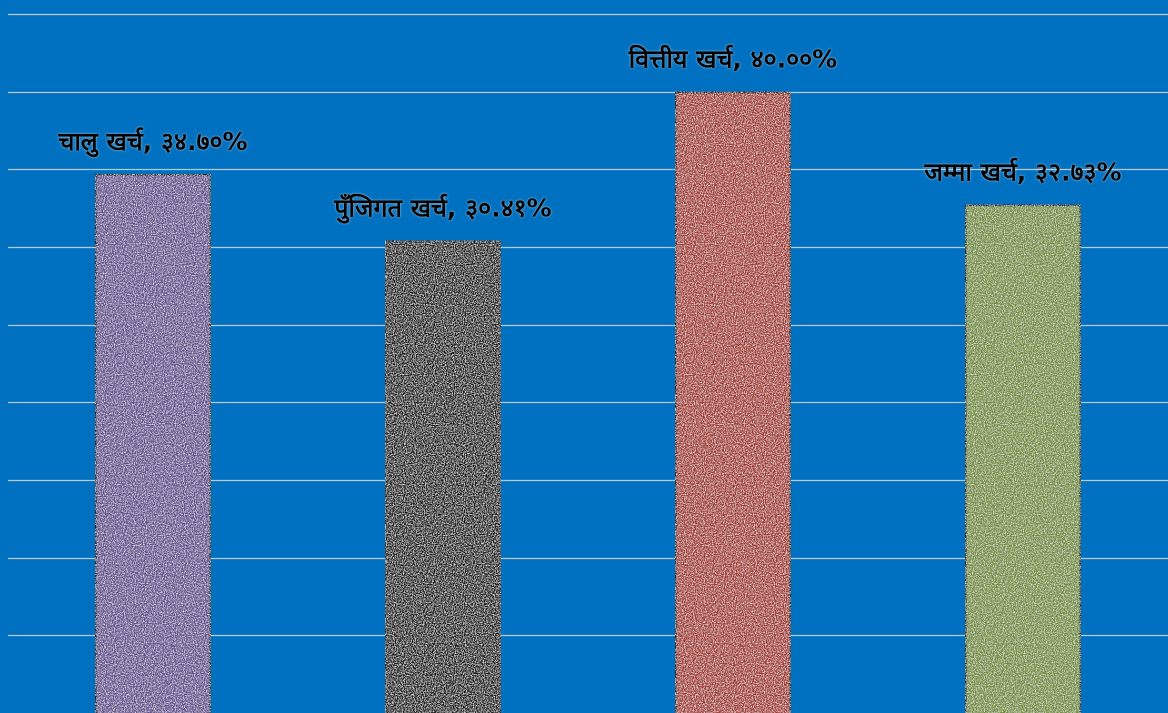 The width and height of the screenshot is (1168, 713). Describe the element at coordinates (732, 59) in the screenshot. I see `bar-data-label: वित्तीय खर्च, ४०.००%` at that location.